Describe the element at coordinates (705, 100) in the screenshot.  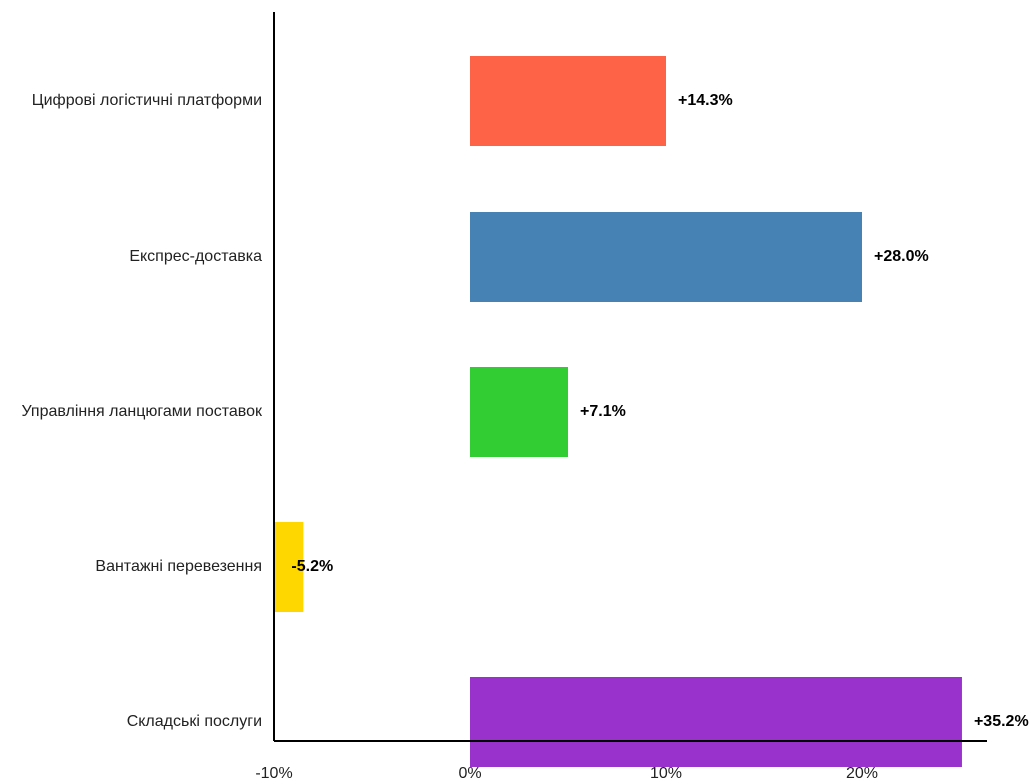
I see `value-label: +14.3%` at that location.